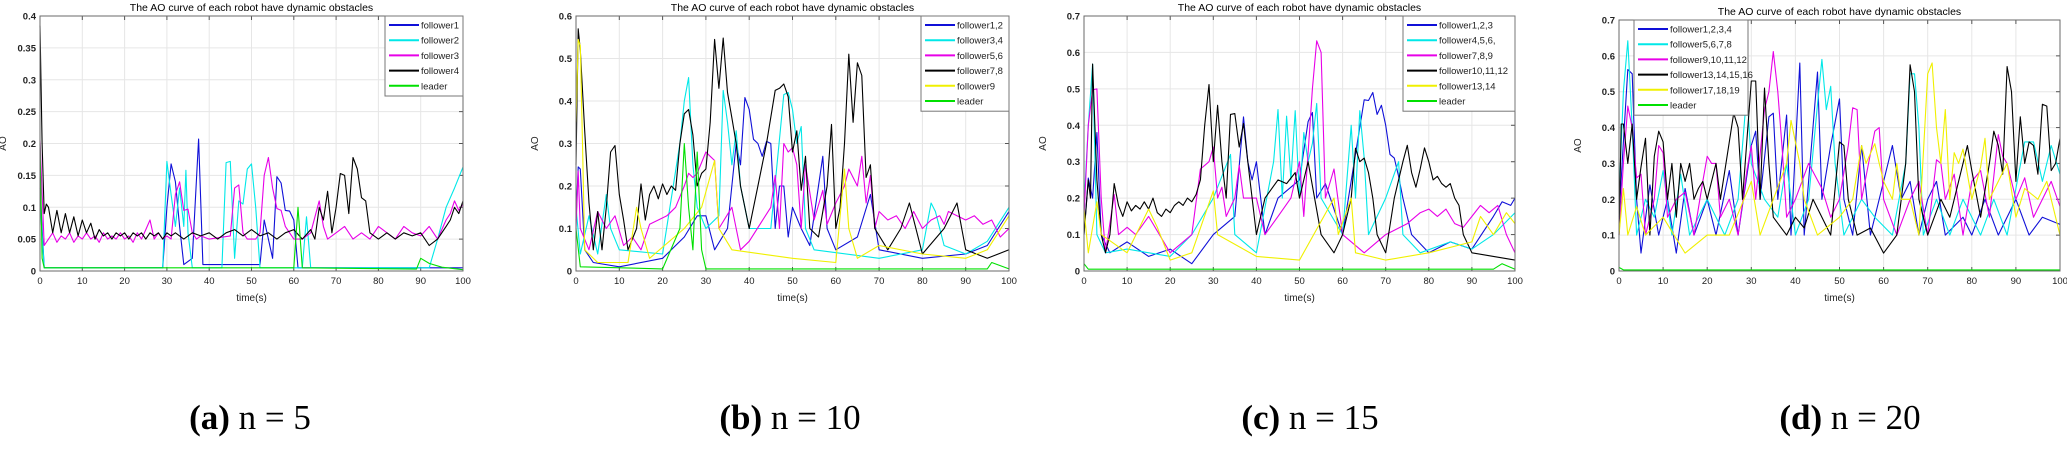 This screenshot has width=2067, height=467. I want to click on legend-item: follower4, so click(424, 71).